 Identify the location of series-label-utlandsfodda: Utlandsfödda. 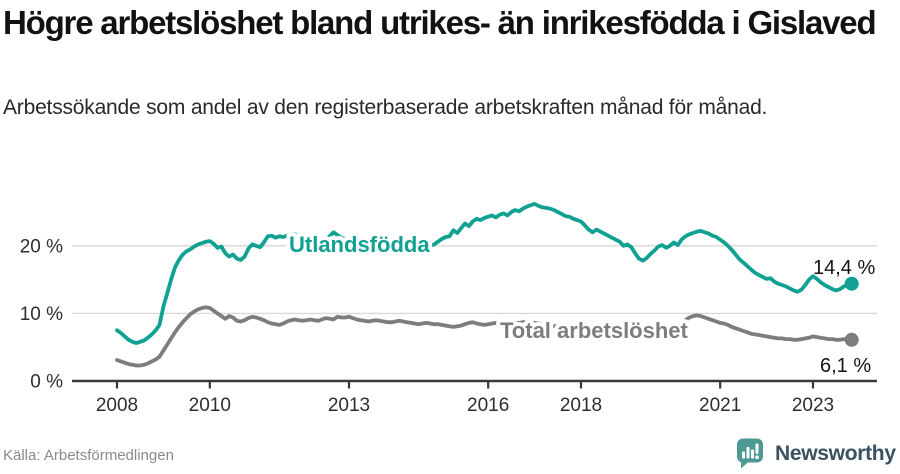
(359, 244).